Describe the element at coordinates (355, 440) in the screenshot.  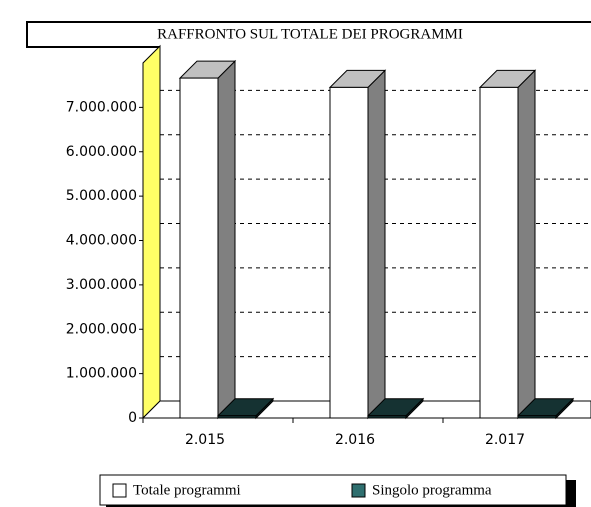
I see `x-tick-label: 2.016` at that location.